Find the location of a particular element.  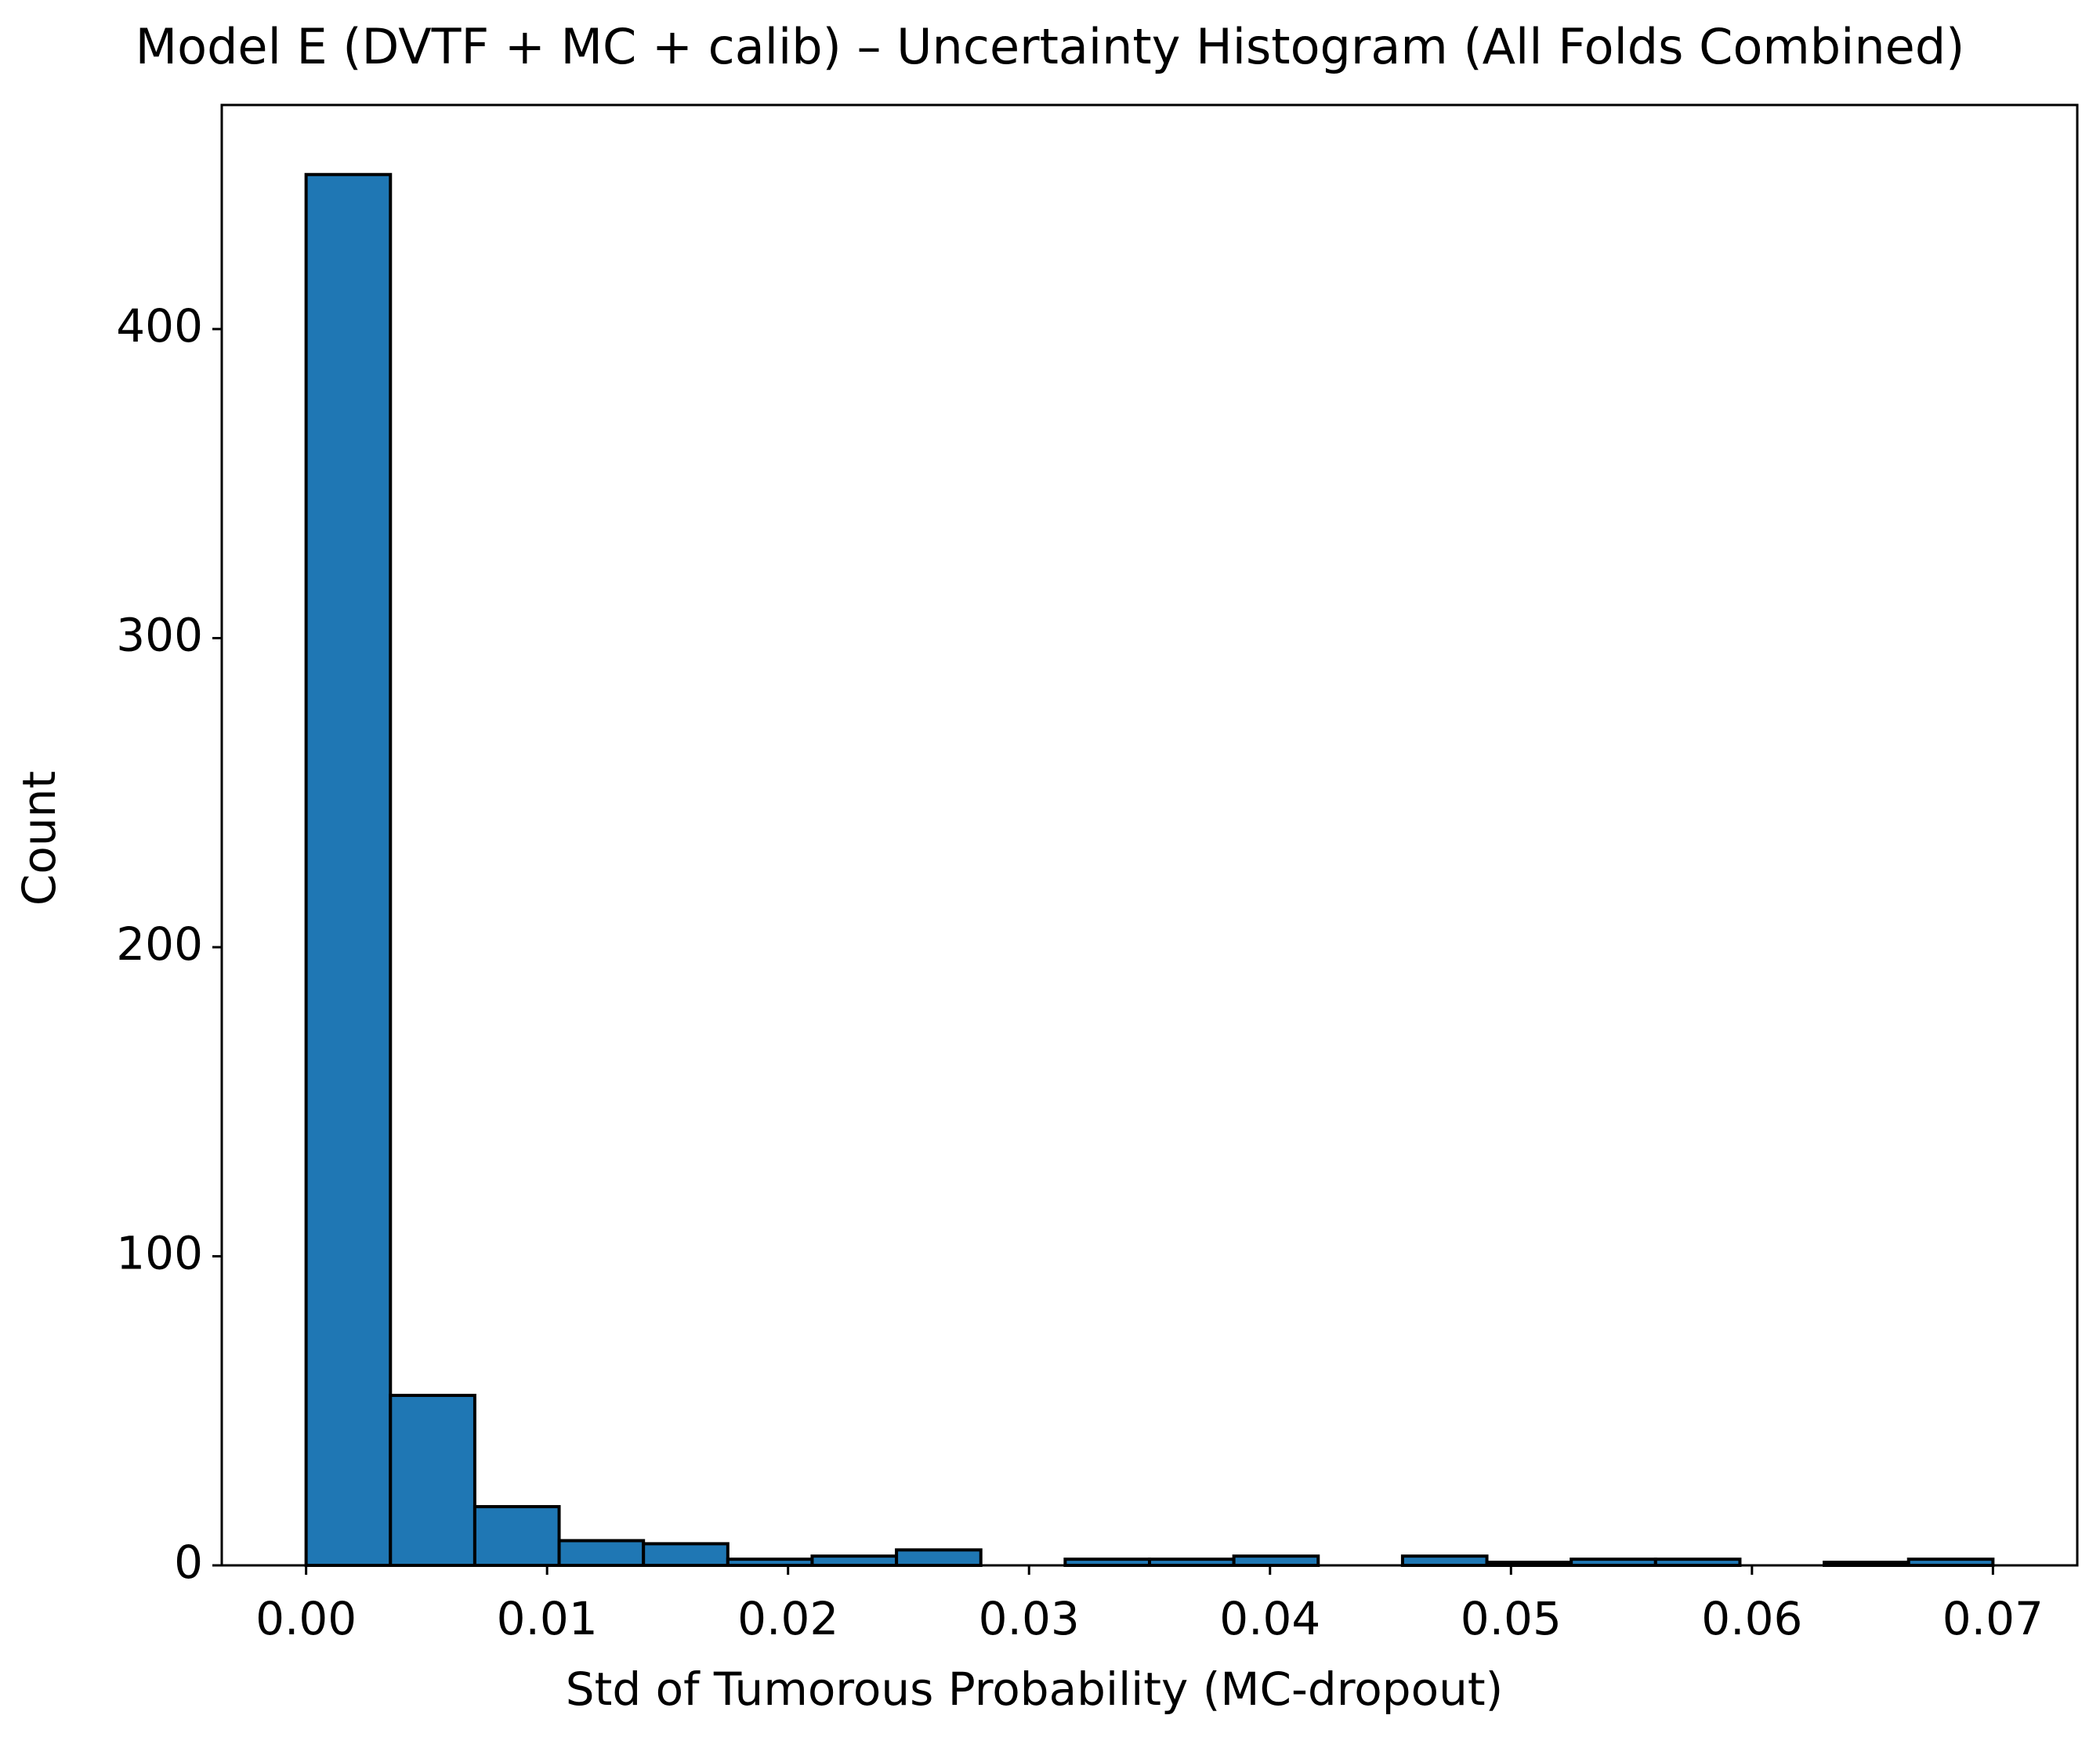

y-tick-label: 300 is located at coordinates (159, 635).